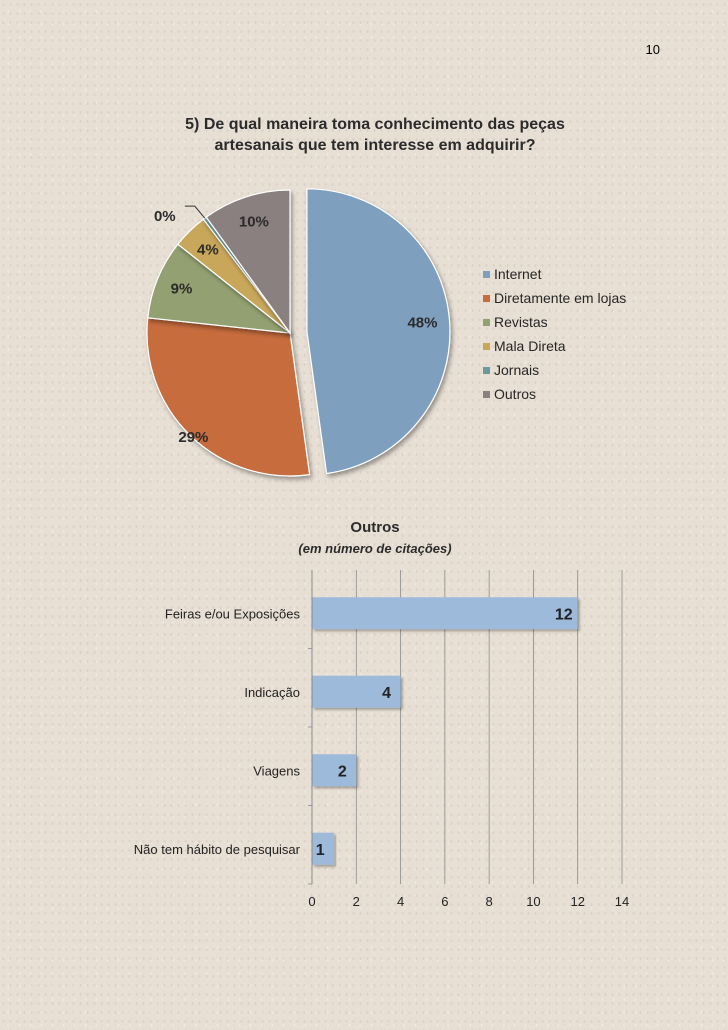  I want to click on bar-value-label-viagens: 2, so click(342, 771).